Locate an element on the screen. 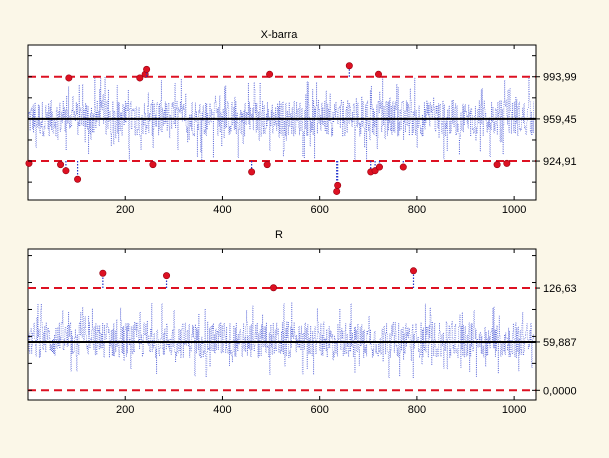  chart-title: R is located at coordinates (279, 235).